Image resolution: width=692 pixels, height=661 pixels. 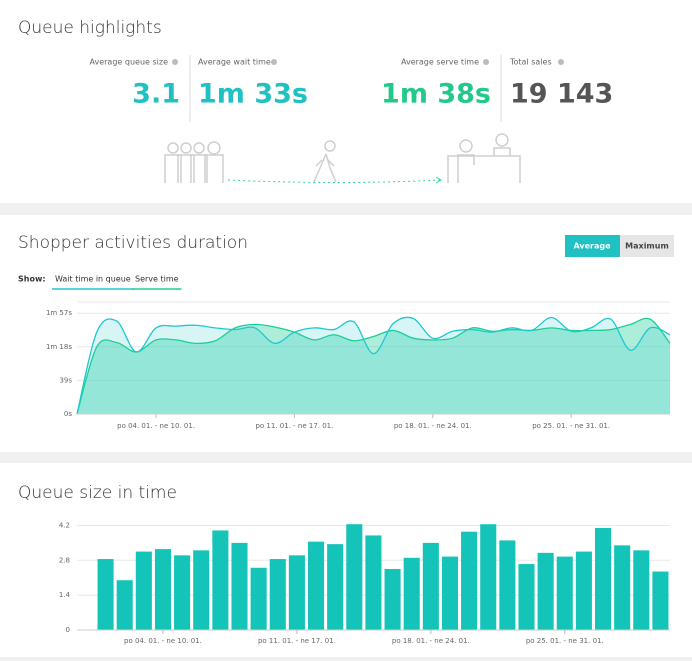 I want to click on y-tick-label: 2.8, so click(x=64, y=560).